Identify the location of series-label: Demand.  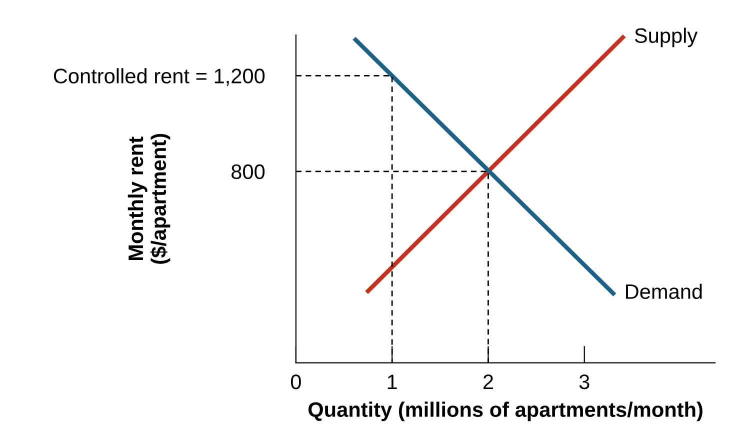
(664, 292).